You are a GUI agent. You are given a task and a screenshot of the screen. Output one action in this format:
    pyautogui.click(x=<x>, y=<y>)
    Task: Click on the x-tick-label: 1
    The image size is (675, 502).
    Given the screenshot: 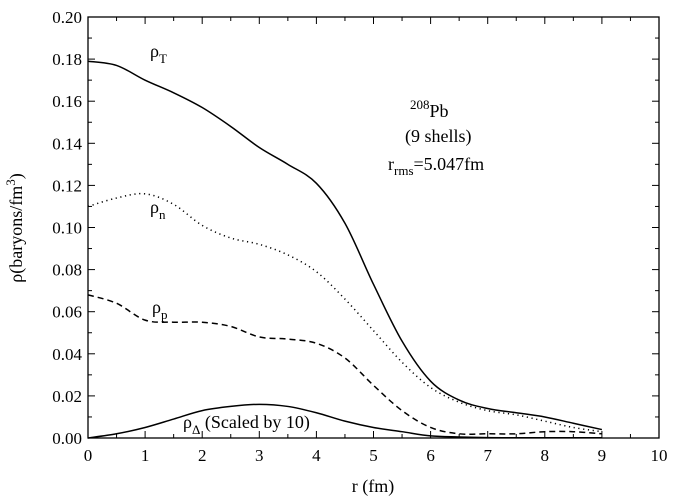 What is the action you would take?
    pyautogui.click(x=145, y=455)
    